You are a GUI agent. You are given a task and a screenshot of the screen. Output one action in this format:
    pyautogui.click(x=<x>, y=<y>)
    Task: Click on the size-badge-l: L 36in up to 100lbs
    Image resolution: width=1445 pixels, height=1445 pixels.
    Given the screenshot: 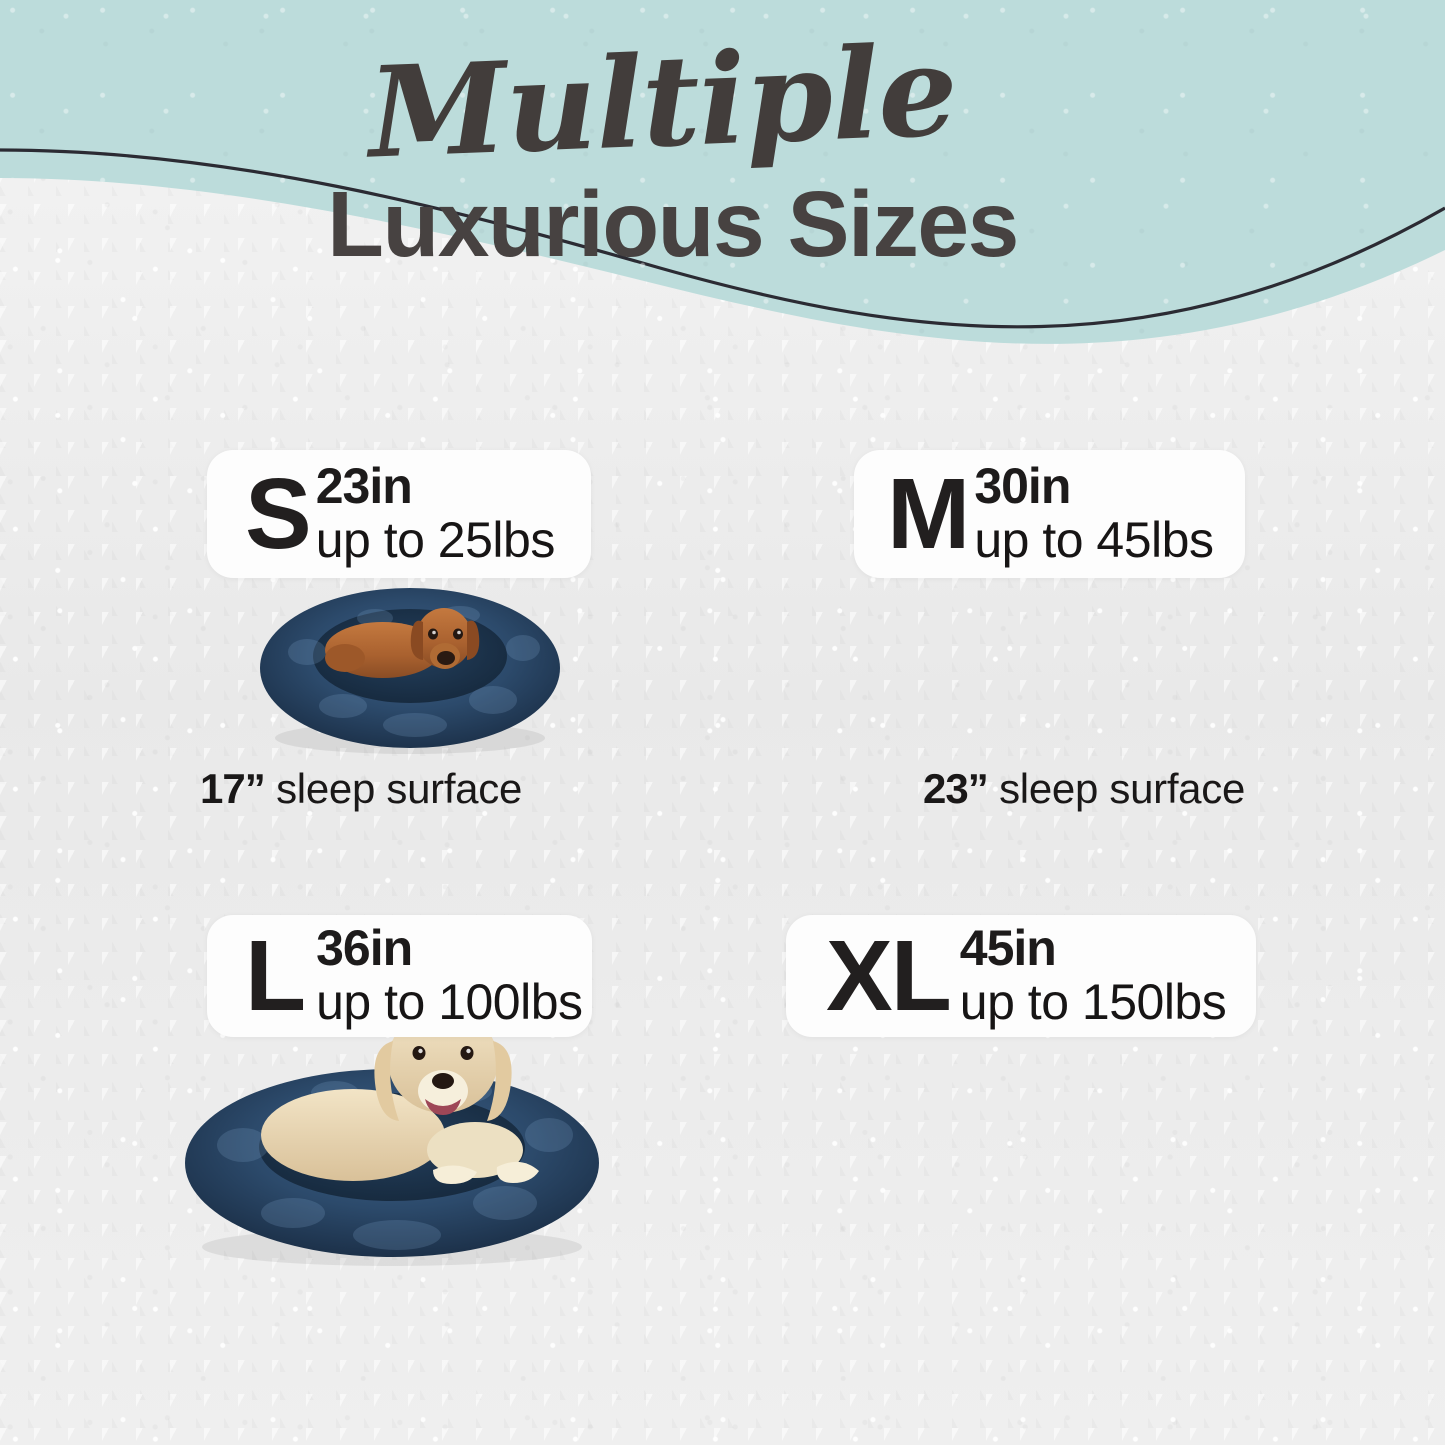 What is the action you would take?
    pyautogui.click(x=399, y=976)
    